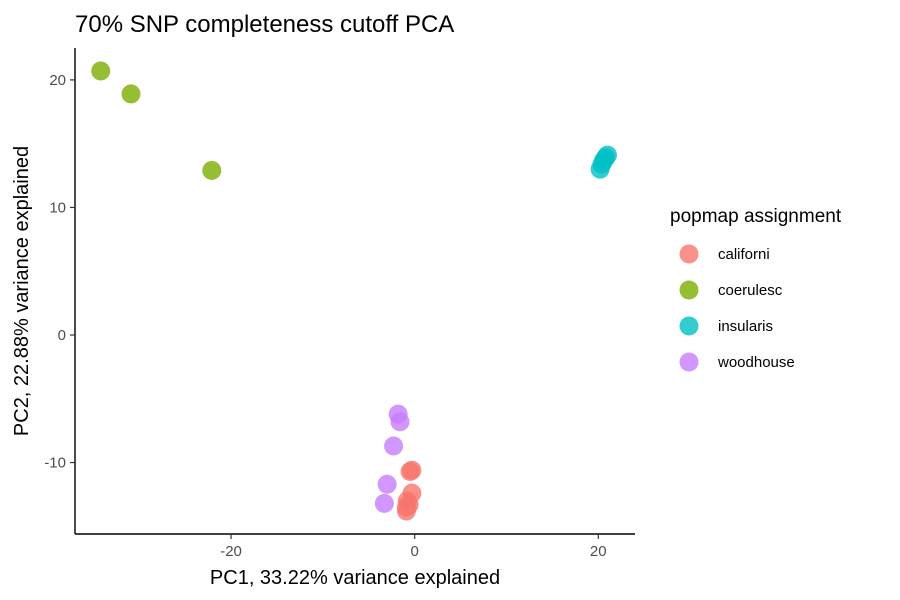  I want to click on legend-label-insularis: insularis, so click(745, 326).